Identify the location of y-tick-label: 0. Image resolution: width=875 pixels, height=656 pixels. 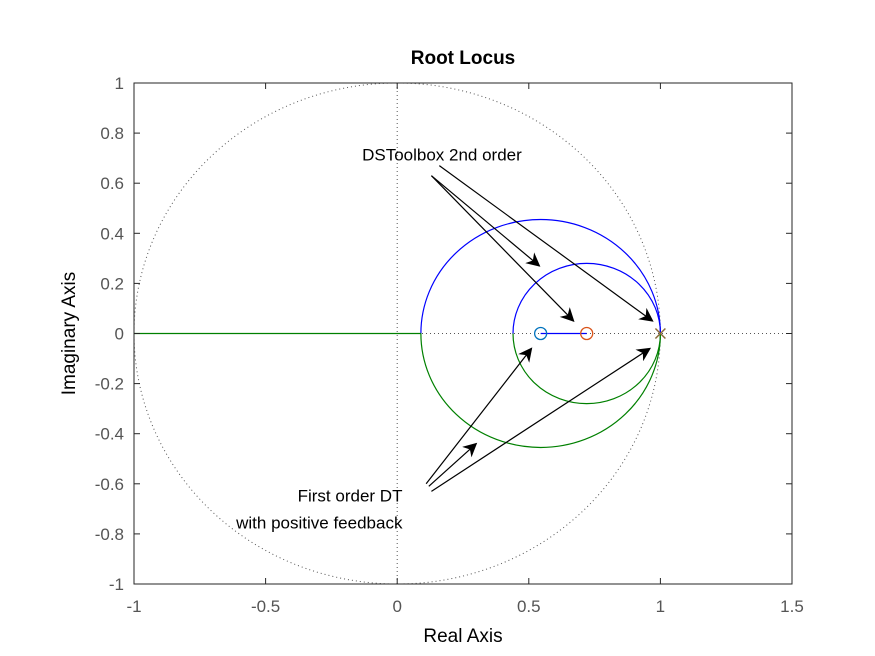
(119, 334).